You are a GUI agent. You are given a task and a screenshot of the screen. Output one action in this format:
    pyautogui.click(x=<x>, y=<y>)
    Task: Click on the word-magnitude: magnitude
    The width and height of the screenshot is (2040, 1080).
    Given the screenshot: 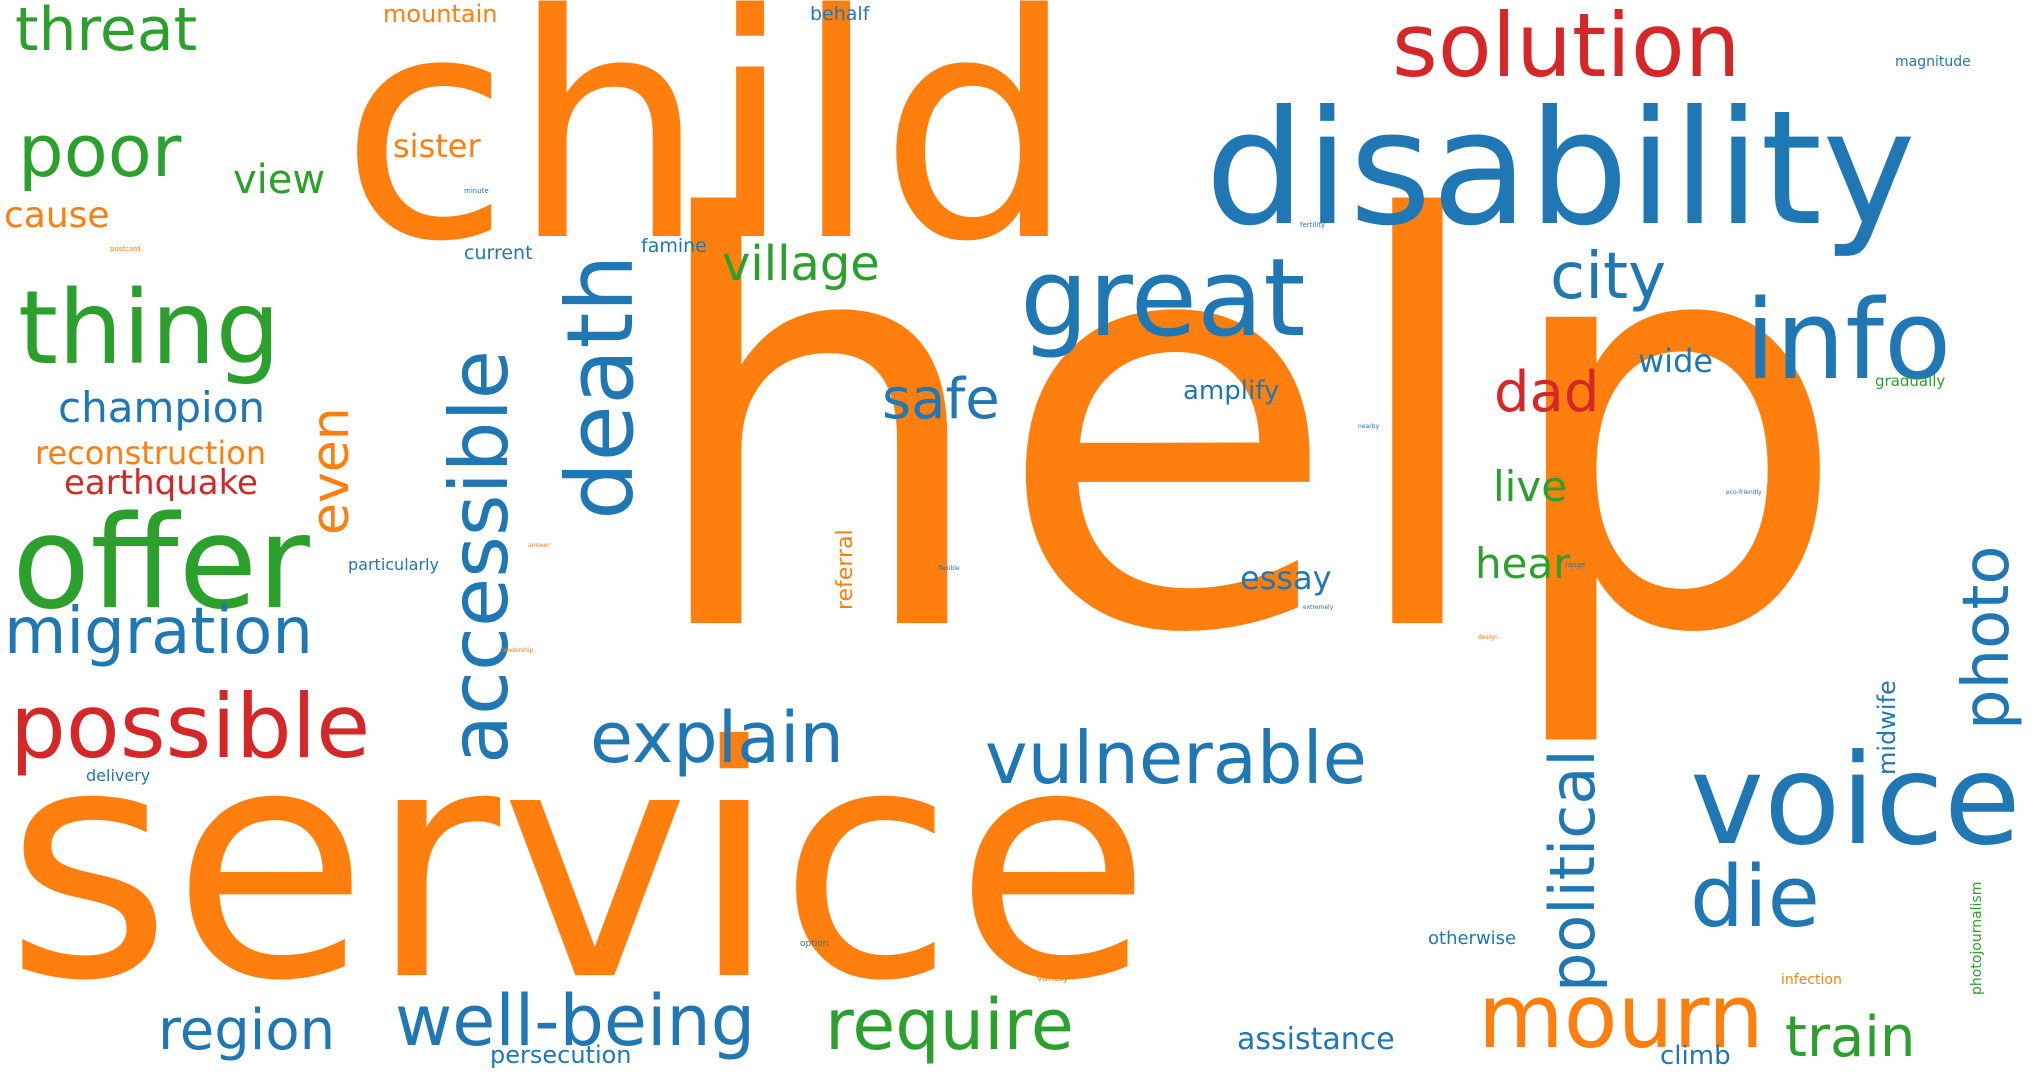 What is the action you would take?
    pyautogui.click(x=1933, y=62)
    